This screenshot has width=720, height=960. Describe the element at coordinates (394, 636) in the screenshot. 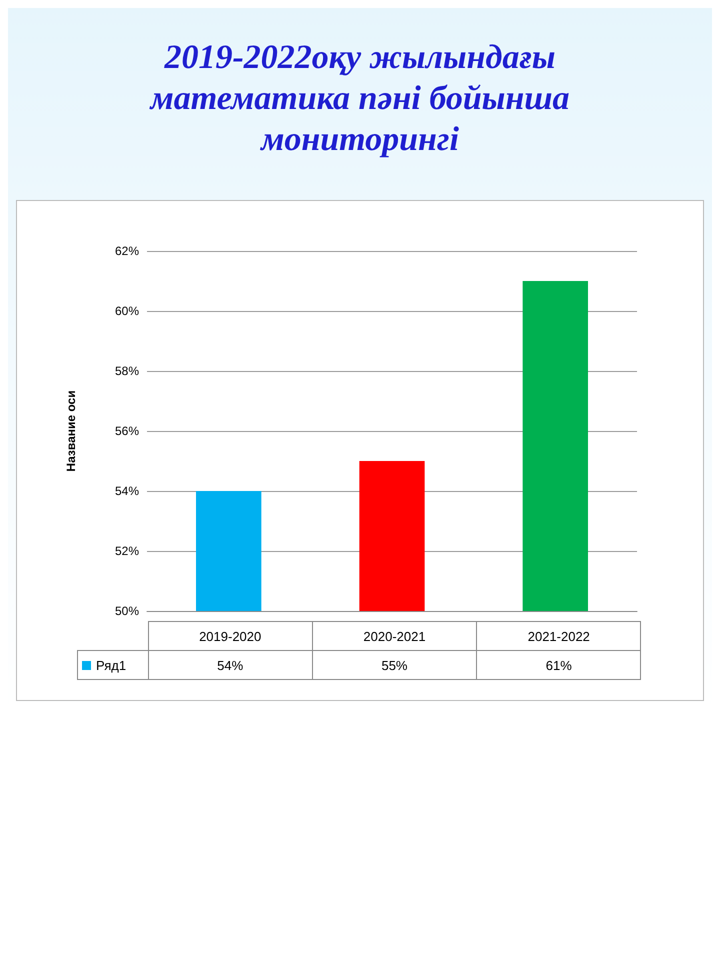

I see `x-tick-label: 2020-2021` at that location.